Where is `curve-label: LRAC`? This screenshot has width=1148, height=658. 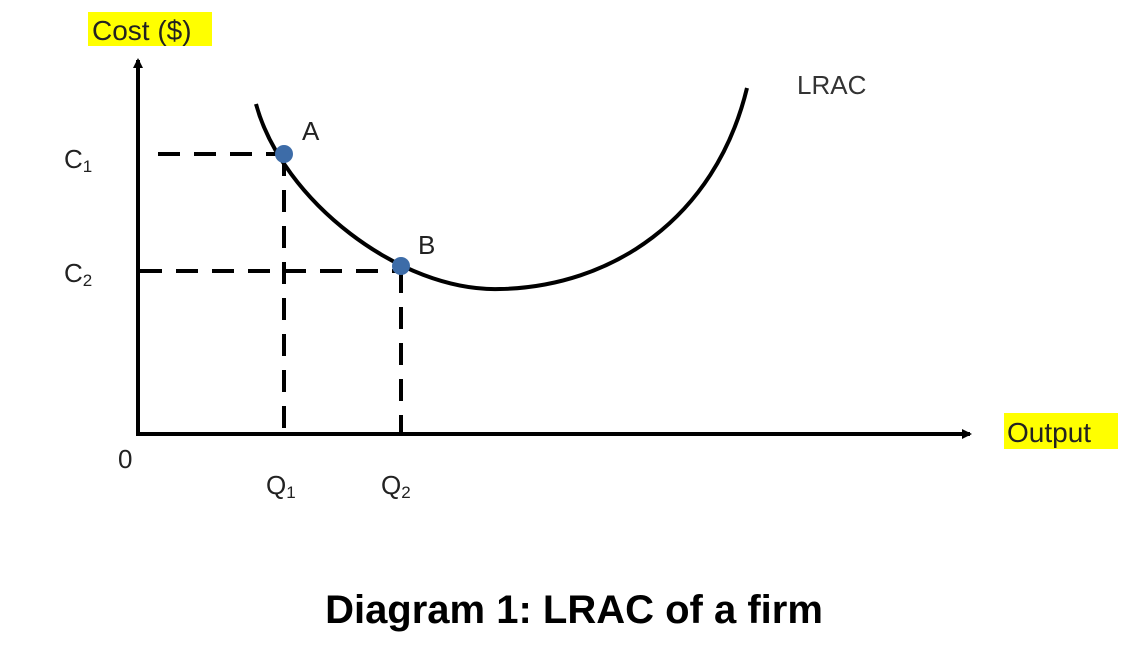
curve-label: LRAC is located at coordinates (831, 85).